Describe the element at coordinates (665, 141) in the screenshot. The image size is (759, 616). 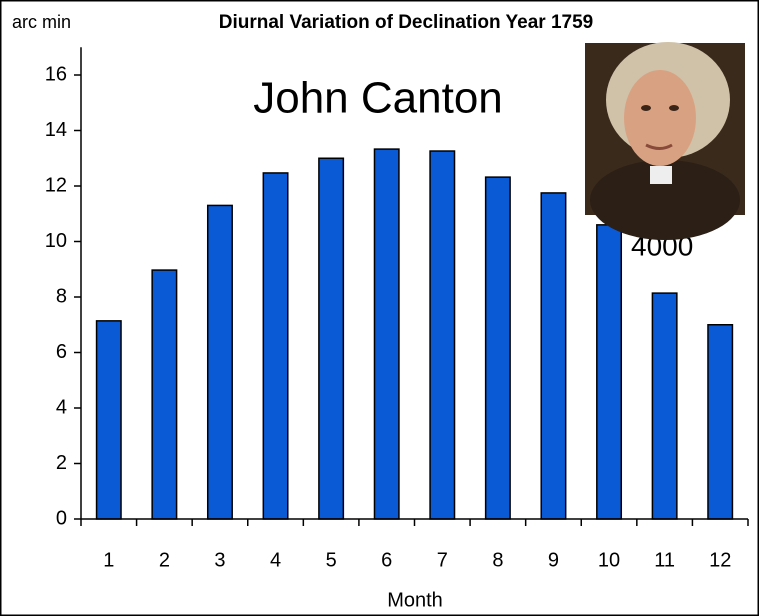
I see `portrait` at that location.